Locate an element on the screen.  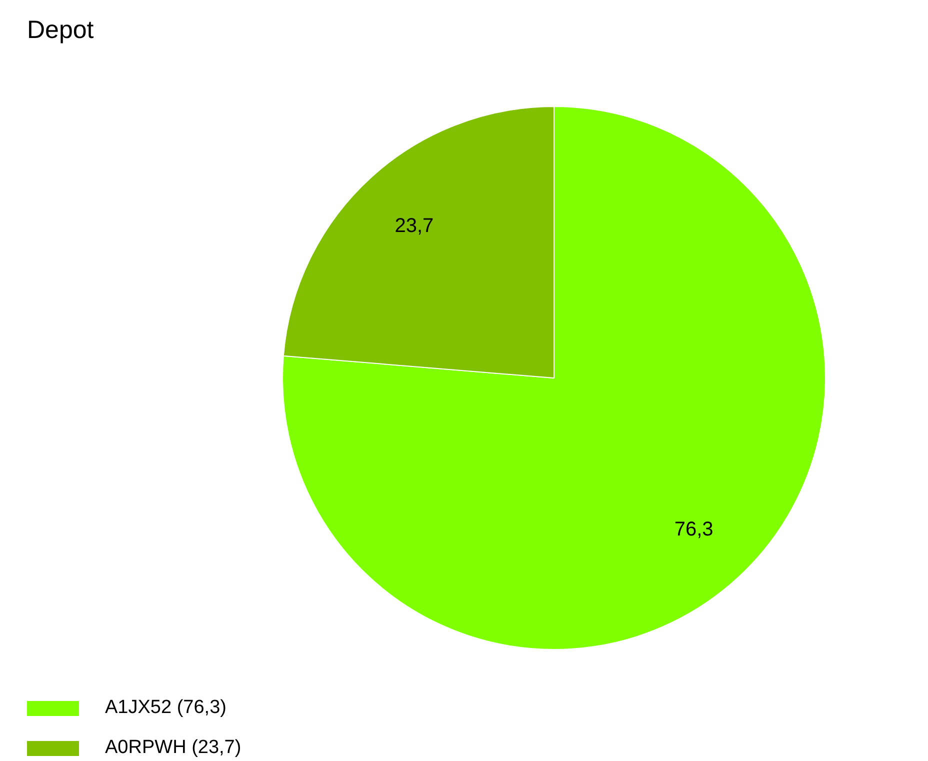
chart-title: Depot is located at coordinates (60, 30).